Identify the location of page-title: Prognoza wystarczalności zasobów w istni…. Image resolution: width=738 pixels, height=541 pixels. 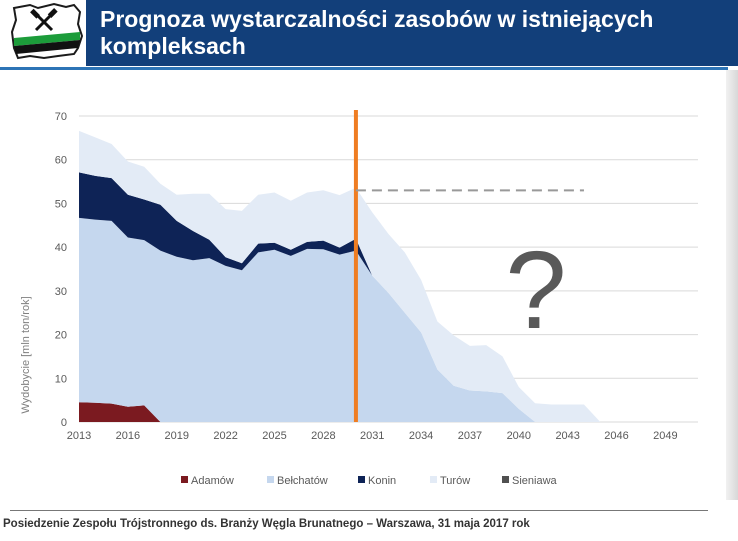
(377, 32).